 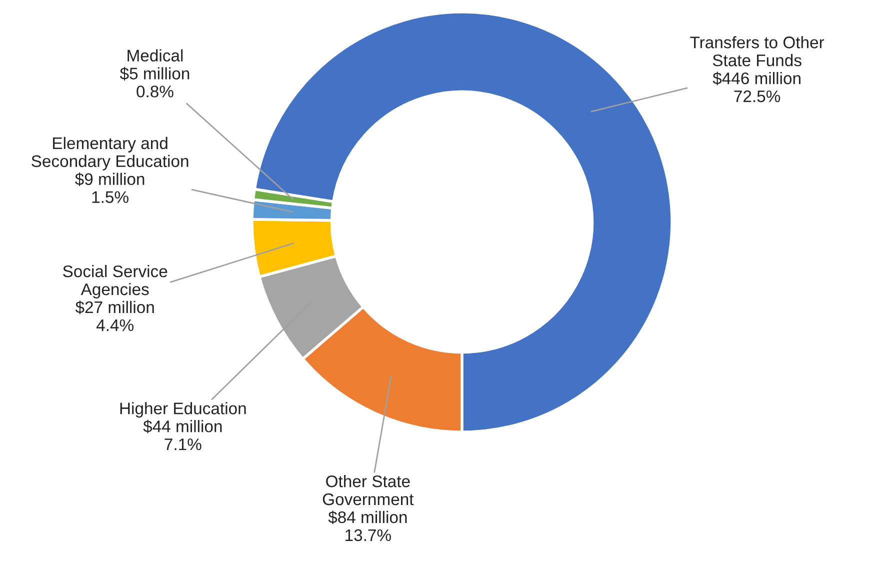 What do you see at coordinates (115, 281) in the screenshot?
I see `slice-label: Social Service Agencies` at bounding box center [115, 281].